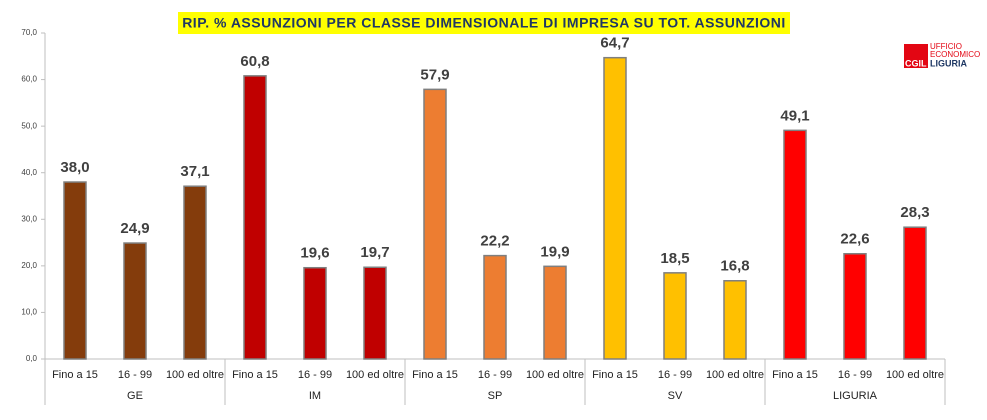 The width and height of the screenshot is (987, 420). I want to click on group-label: SP, so click(495, 396).